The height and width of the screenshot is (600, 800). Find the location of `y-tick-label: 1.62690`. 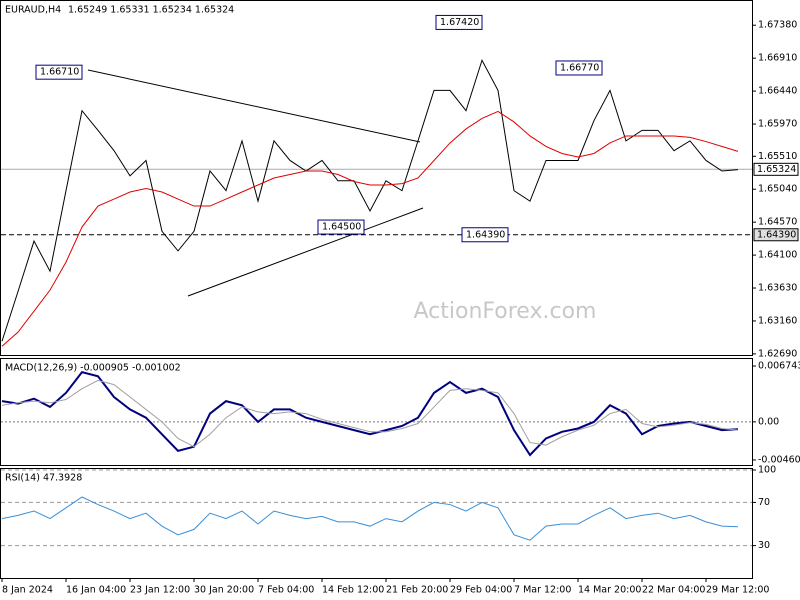

y-tick-label: 1.62690 is located at coordinates (777, 353).